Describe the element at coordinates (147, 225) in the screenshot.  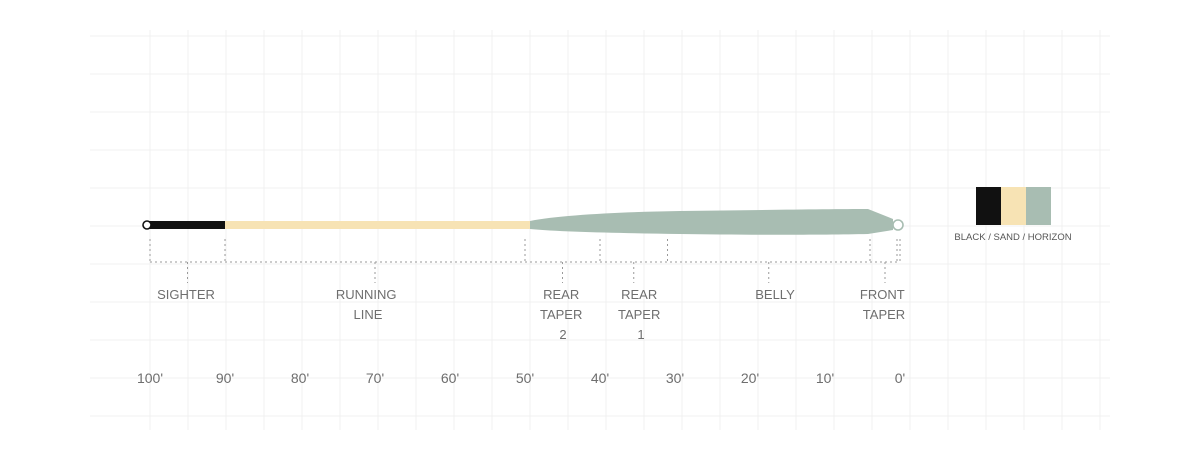
I see `rear-loop` at that location.